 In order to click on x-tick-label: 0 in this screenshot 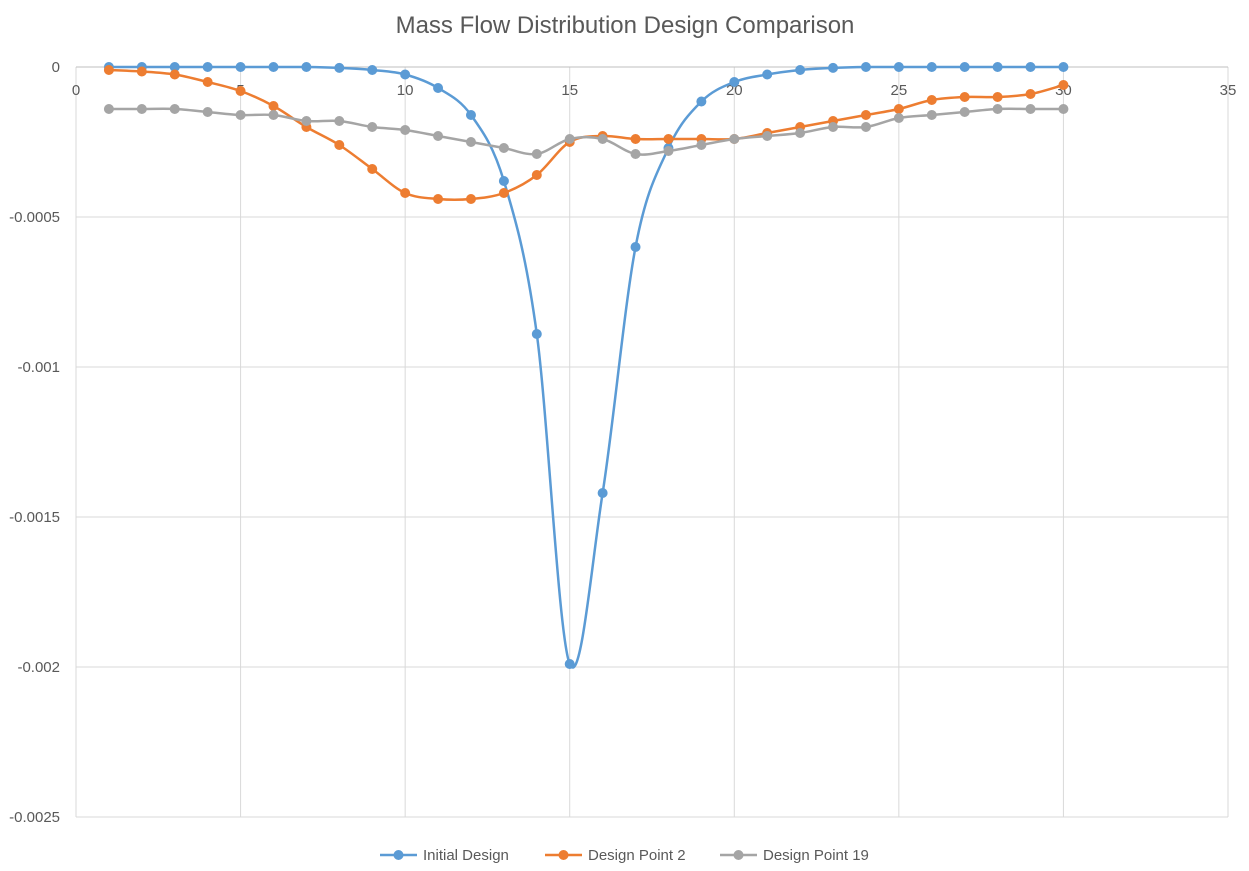, I will do `click(76, 90)`.